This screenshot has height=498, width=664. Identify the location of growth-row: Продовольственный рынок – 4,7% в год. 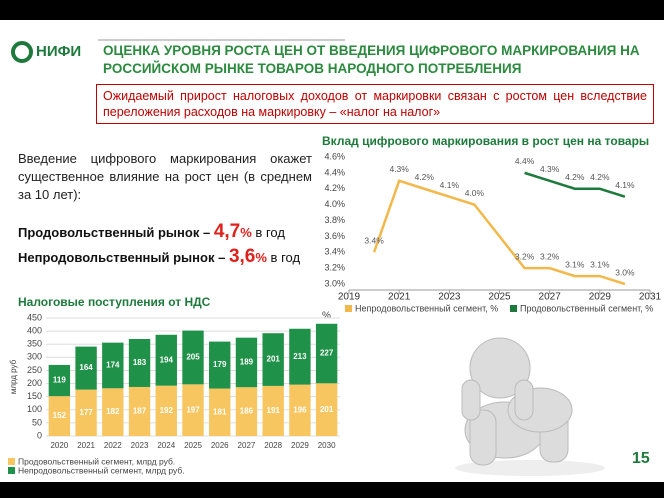
(168, 232).